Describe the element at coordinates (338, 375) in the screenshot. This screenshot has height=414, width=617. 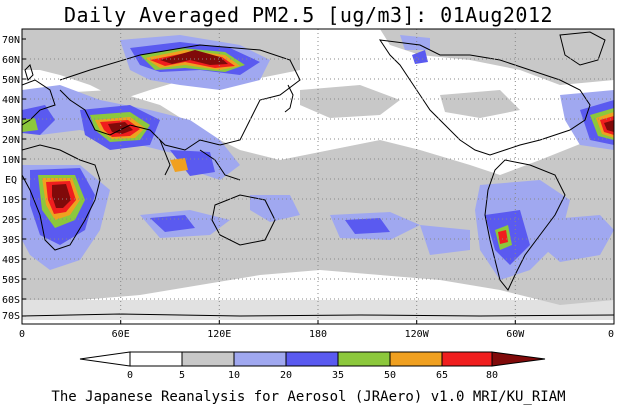
I see `colorbar-tick: 35` at that location.